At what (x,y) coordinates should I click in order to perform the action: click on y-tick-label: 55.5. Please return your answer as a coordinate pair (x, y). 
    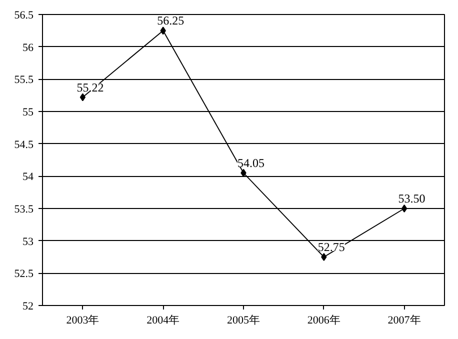
    Looking at the image, I should click on (24, 80).